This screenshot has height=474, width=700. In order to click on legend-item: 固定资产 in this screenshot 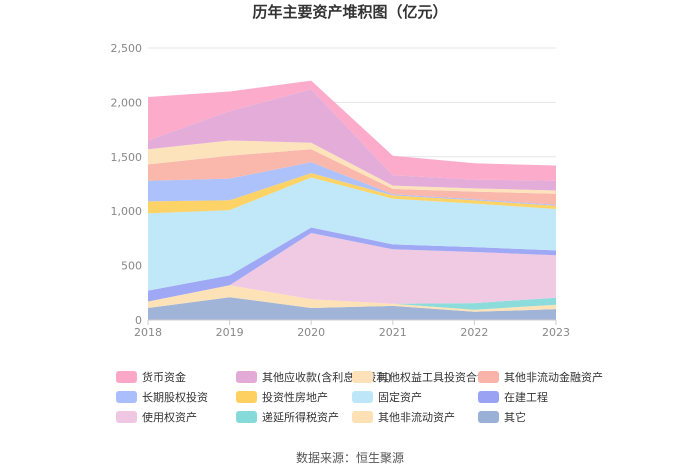, I will do `click(387, 397)`.